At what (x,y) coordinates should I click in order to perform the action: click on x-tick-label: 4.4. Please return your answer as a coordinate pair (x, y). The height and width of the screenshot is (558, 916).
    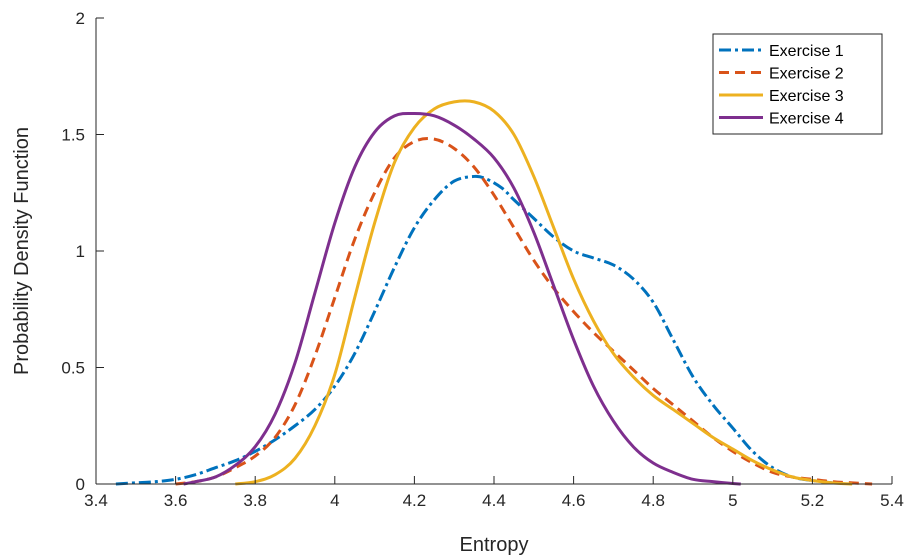
    Looking at the image, I should click on (494, 500).